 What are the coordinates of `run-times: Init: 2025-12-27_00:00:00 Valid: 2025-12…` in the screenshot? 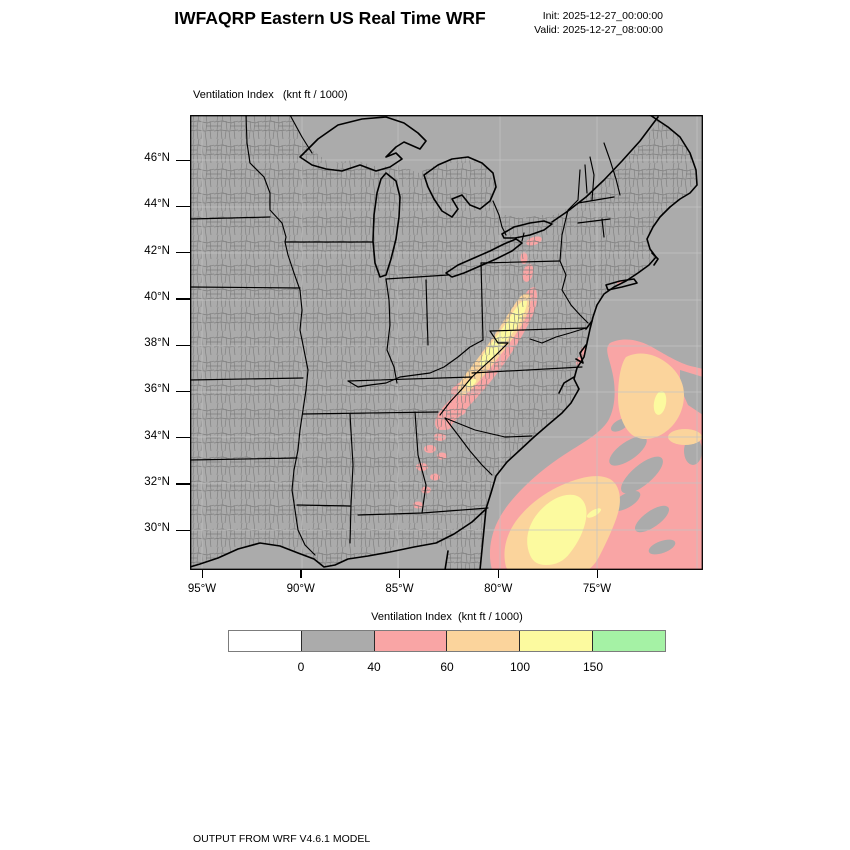 It's located at (598, 23).